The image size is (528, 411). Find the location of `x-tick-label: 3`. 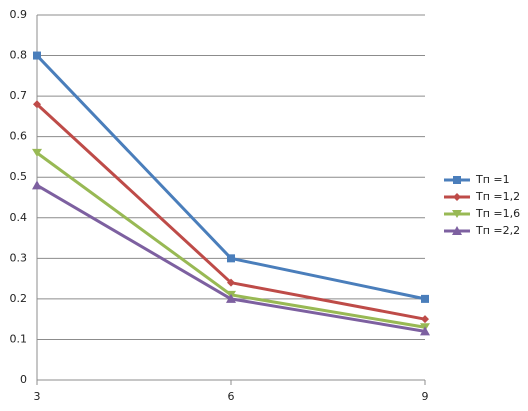

x-tick-label: 3 is located at coordinates (37, 396).